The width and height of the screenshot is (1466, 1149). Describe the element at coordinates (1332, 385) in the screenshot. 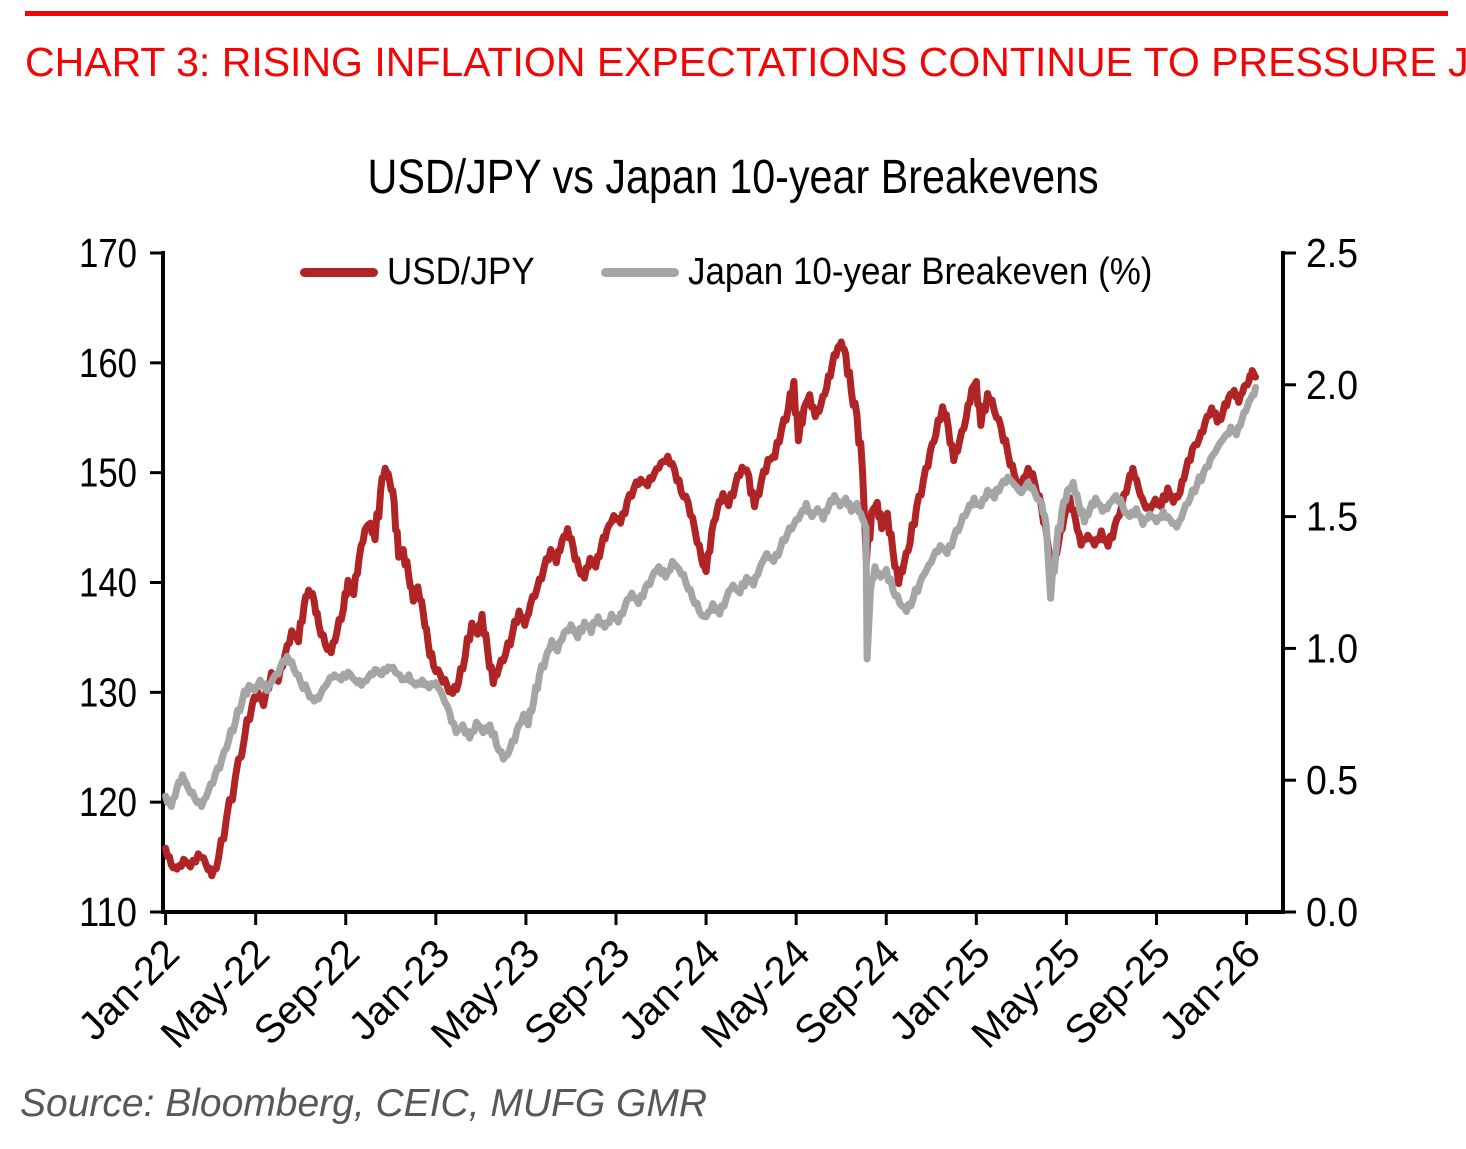

I see `right-axis-tick-label: 2.0` at that location.